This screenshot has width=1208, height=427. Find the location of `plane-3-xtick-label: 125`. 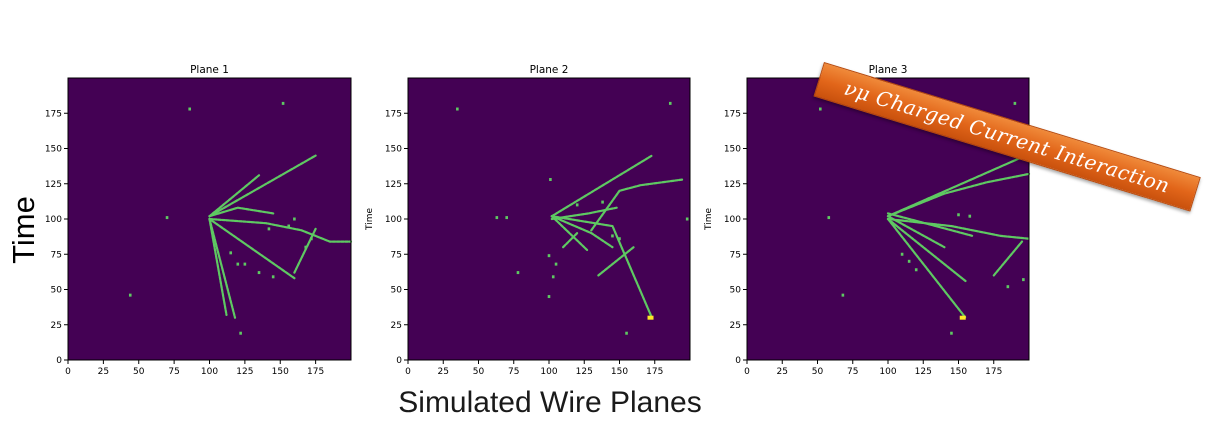

plane-3-xtick-label: 125 is located at coordinates (923, 372).